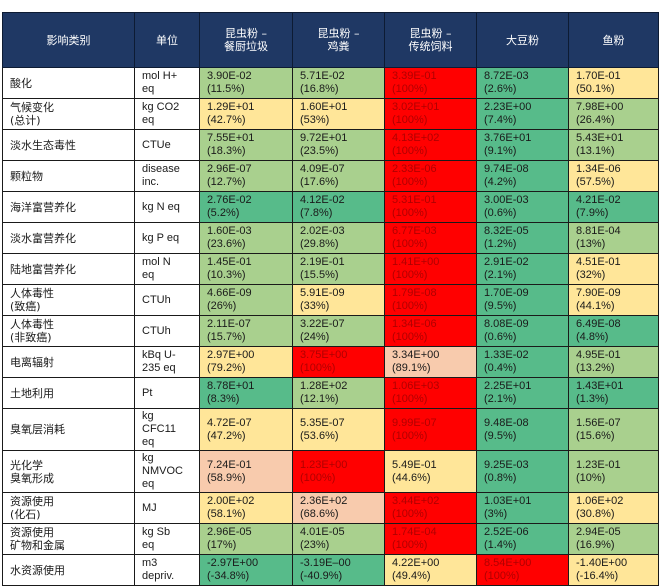 This screenshot has height=586, width=660. Describe the element at coordinates (316, 213) in the screenshot. I see `percent-text: (7.8%)` at that location.